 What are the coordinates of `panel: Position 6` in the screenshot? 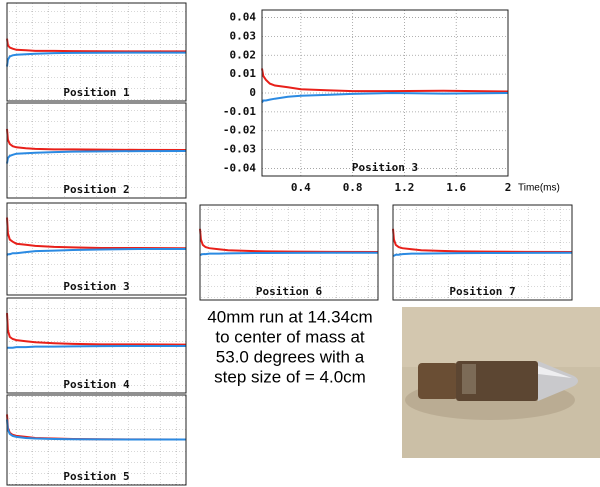 It's located at (289, 252).